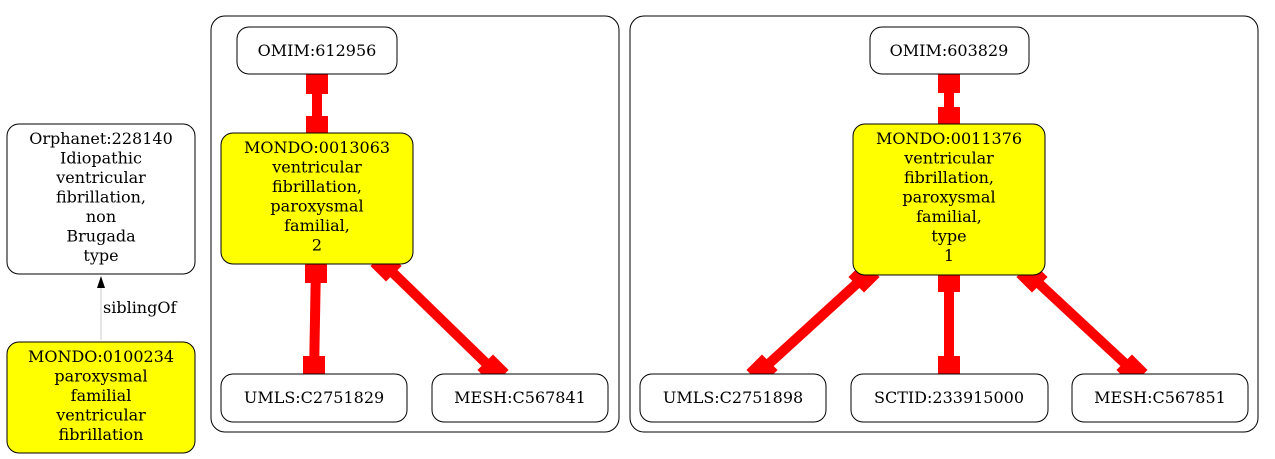 Image resolution: width=1275 pixels, height=459 pixels. I want to click on svg-text: OMIM:612956, so click(317, 50).